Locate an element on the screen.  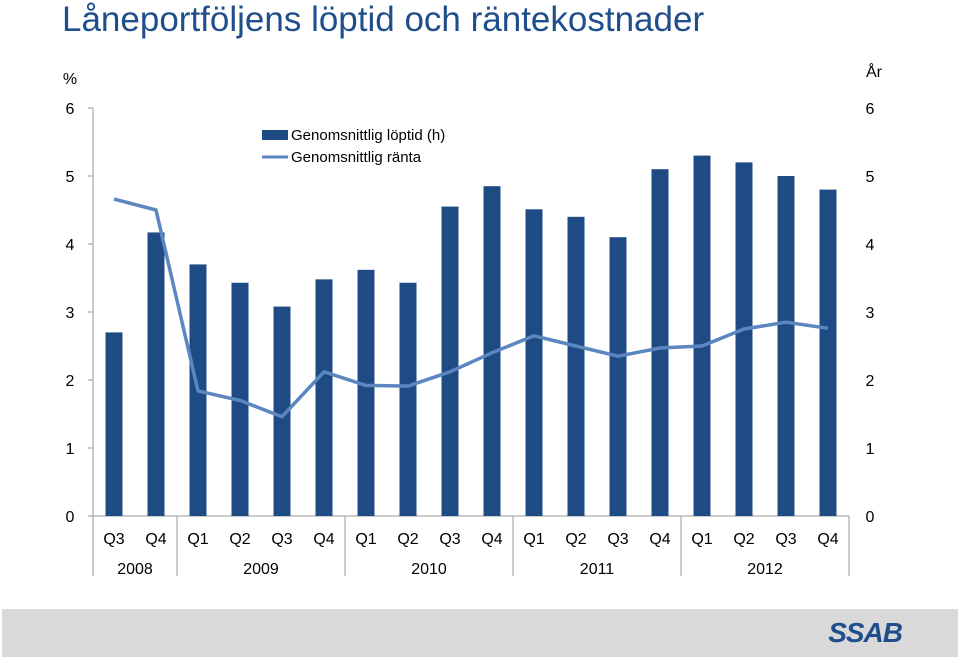
y-tick-label-right: 5 is located at coordinates (870, 177).